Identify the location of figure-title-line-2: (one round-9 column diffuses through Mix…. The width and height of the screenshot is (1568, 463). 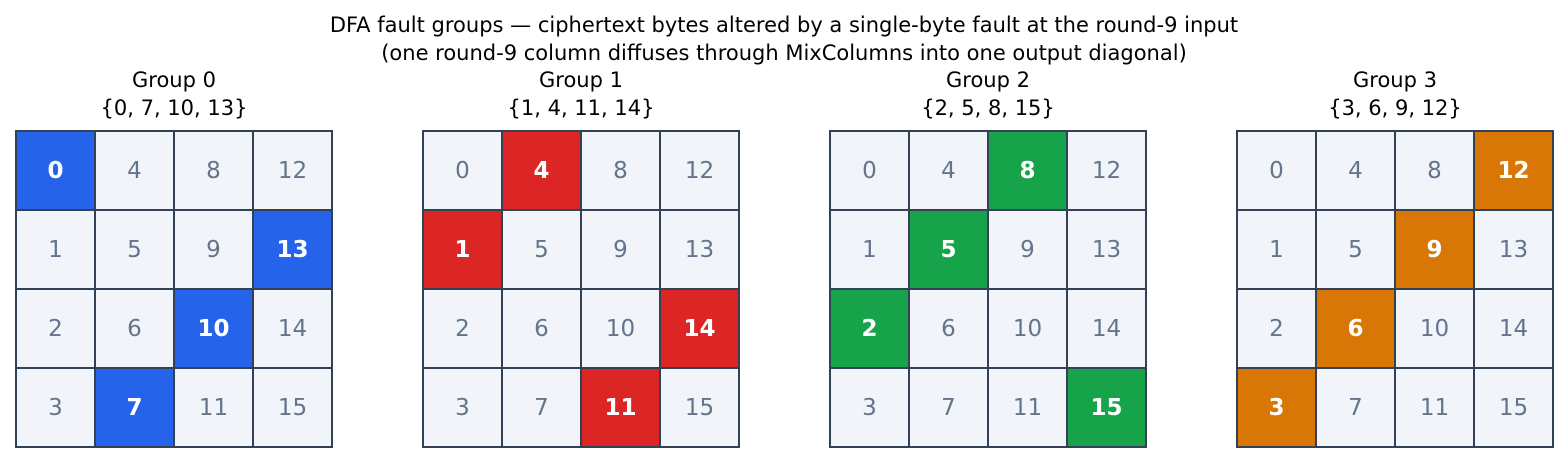
(784, 53).